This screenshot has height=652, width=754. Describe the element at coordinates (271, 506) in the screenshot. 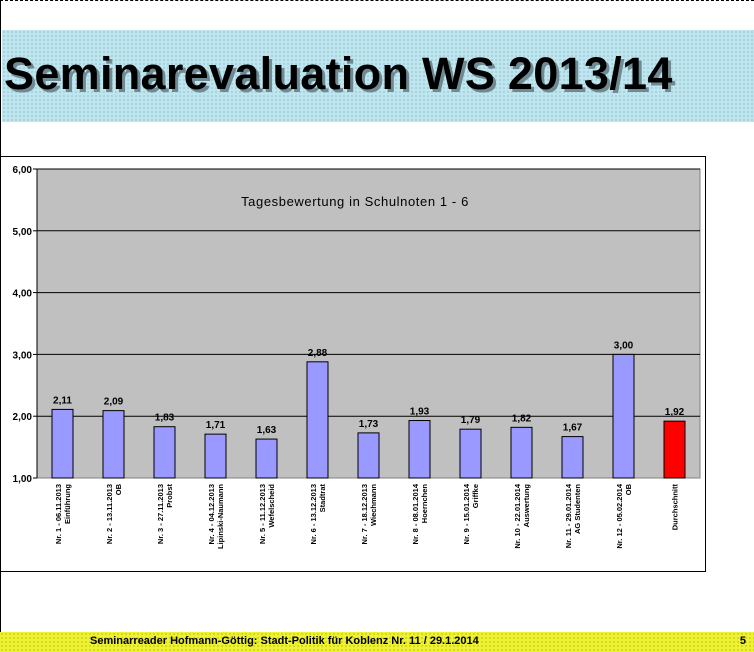

I see `x-tick-label-line: Wefelscheid` at that location.